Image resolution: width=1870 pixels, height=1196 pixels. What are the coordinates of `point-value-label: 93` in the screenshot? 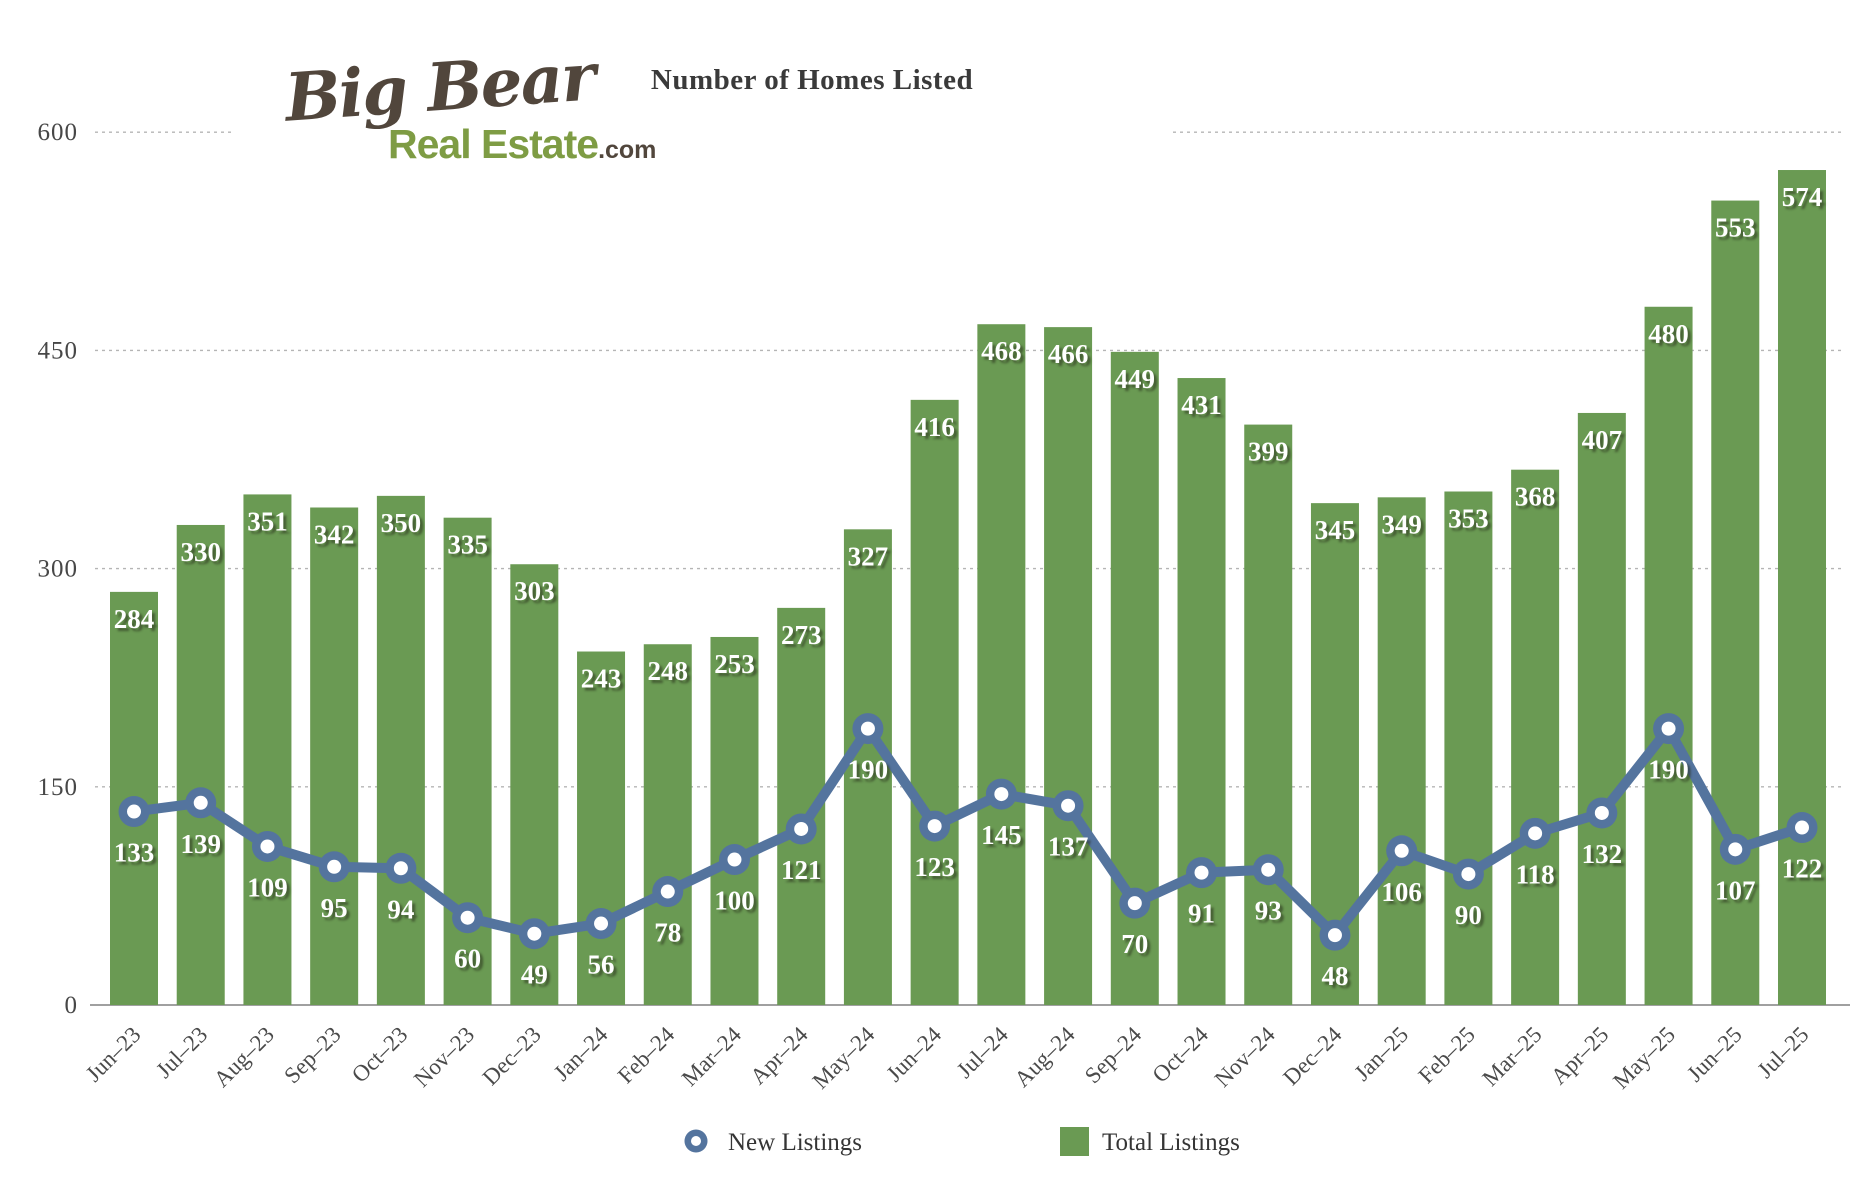 It's located at (1268, 911).